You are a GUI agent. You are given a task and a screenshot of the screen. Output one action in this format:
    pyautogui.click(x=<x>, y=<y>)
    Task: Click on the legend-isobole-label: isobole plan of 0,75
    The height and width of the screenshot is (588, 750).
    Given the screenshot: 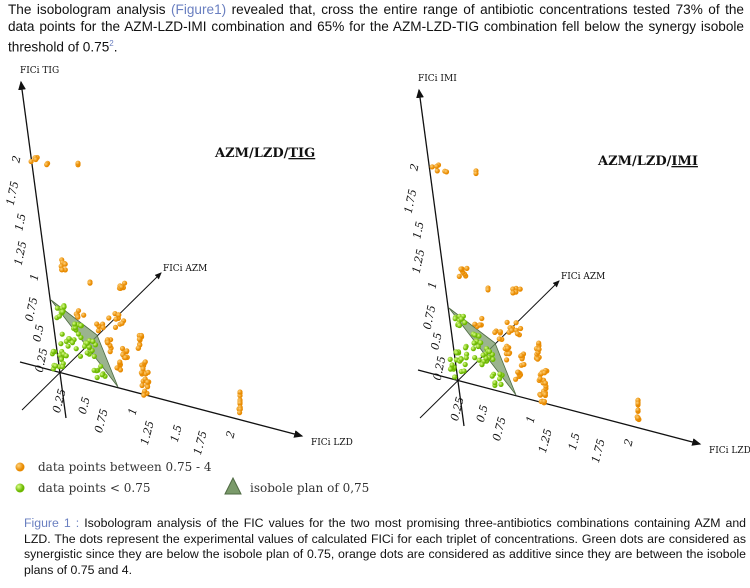 What is the action you would take?
    pyautogui.click(x=309, y=488)
    